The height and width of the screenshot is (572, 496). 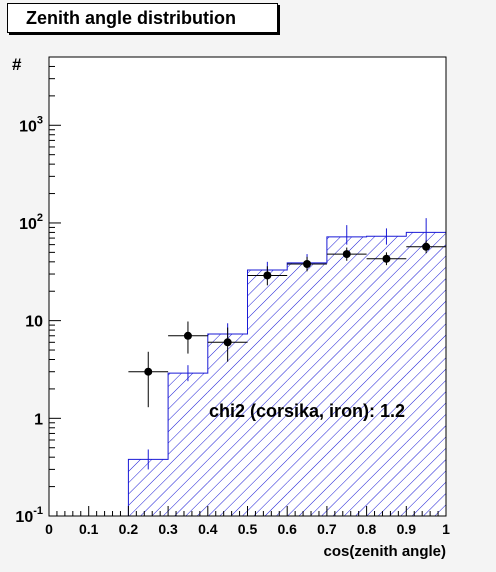 I want to click on chi2-annotation: chi2 (corsika, iron): 1.2, so click(x=307, y=411).